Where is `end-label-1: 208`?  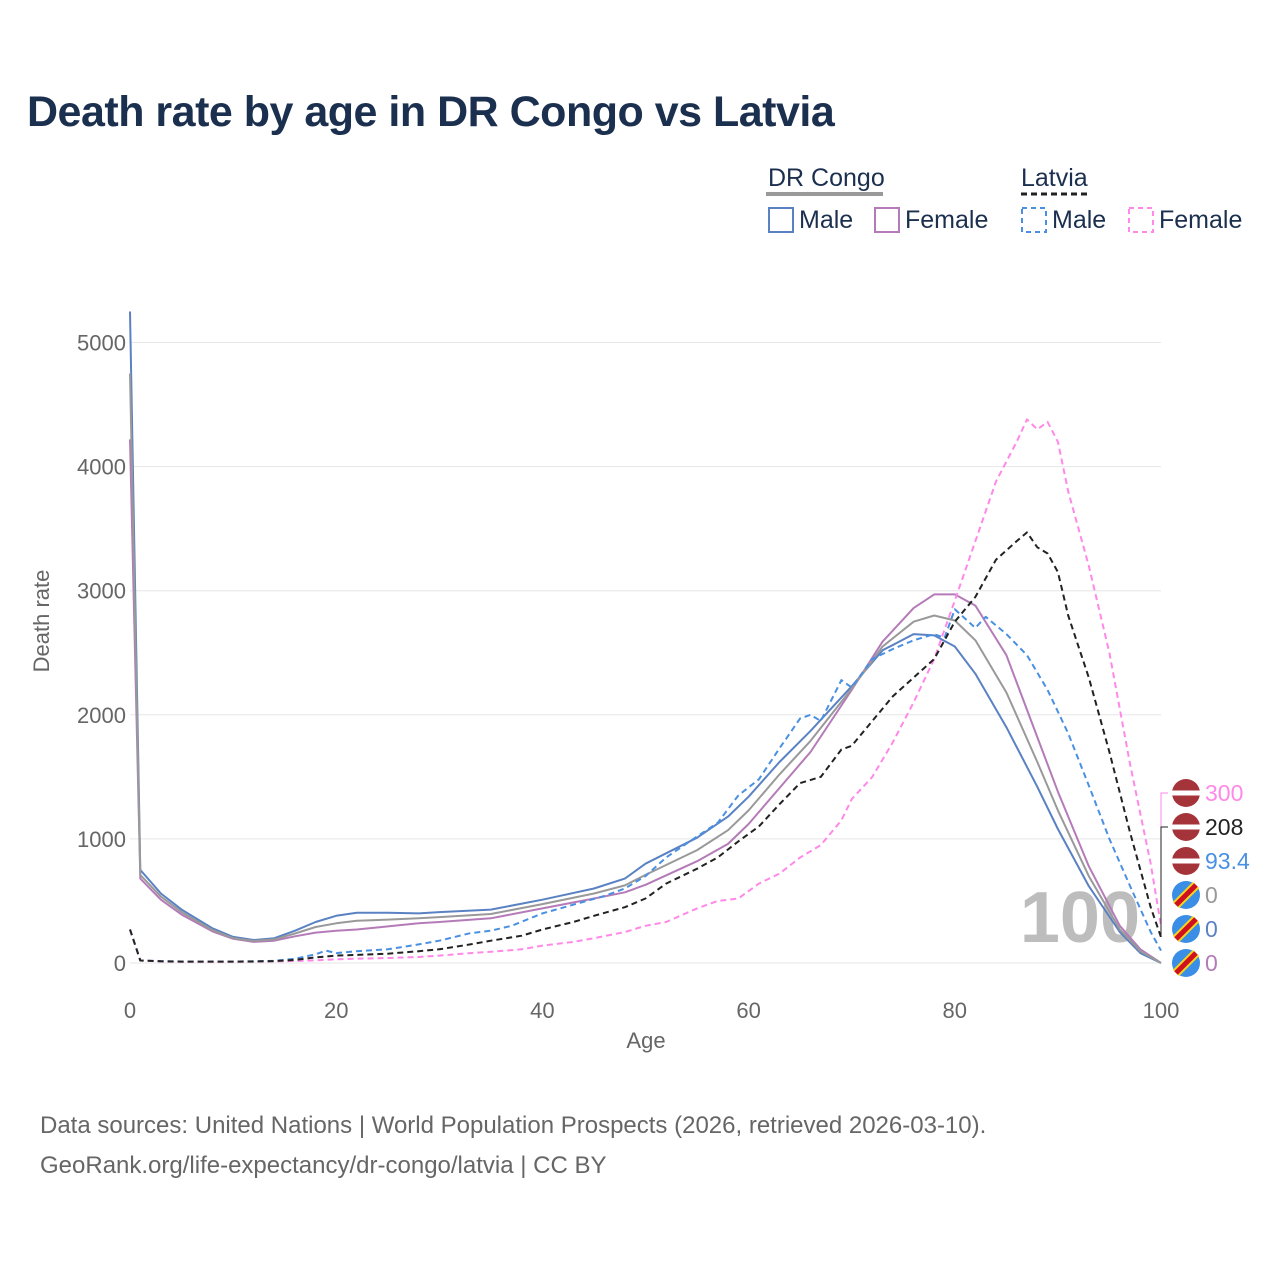 end-label-1: 208 is located at coordinates (1207, 827).